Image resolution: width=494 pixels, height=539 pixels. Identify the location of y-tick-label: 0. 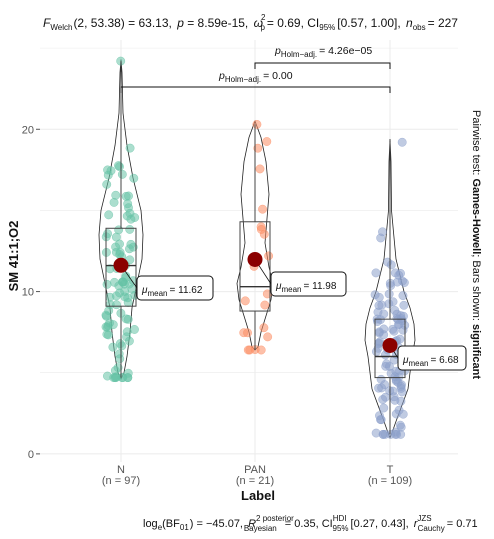
(31, 455).